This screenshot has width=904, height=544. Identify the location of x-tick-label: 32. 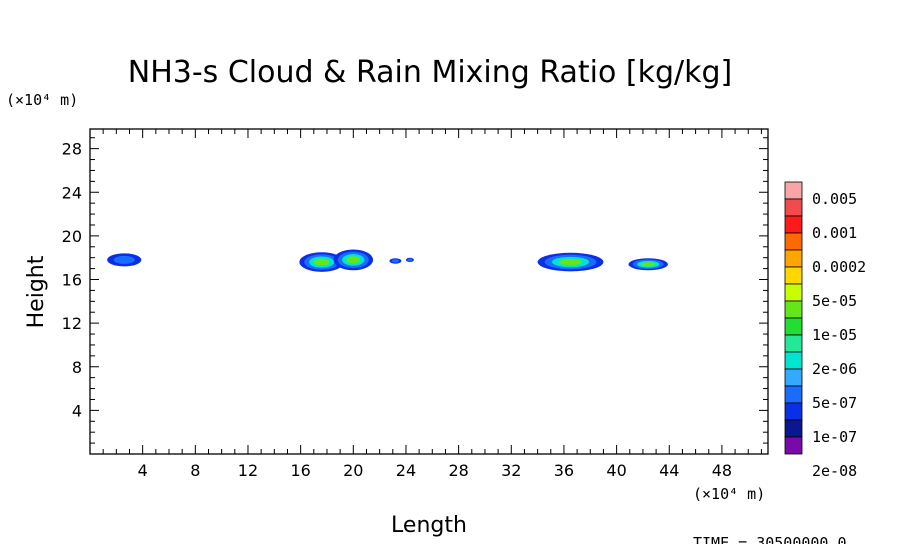
(511, 470).